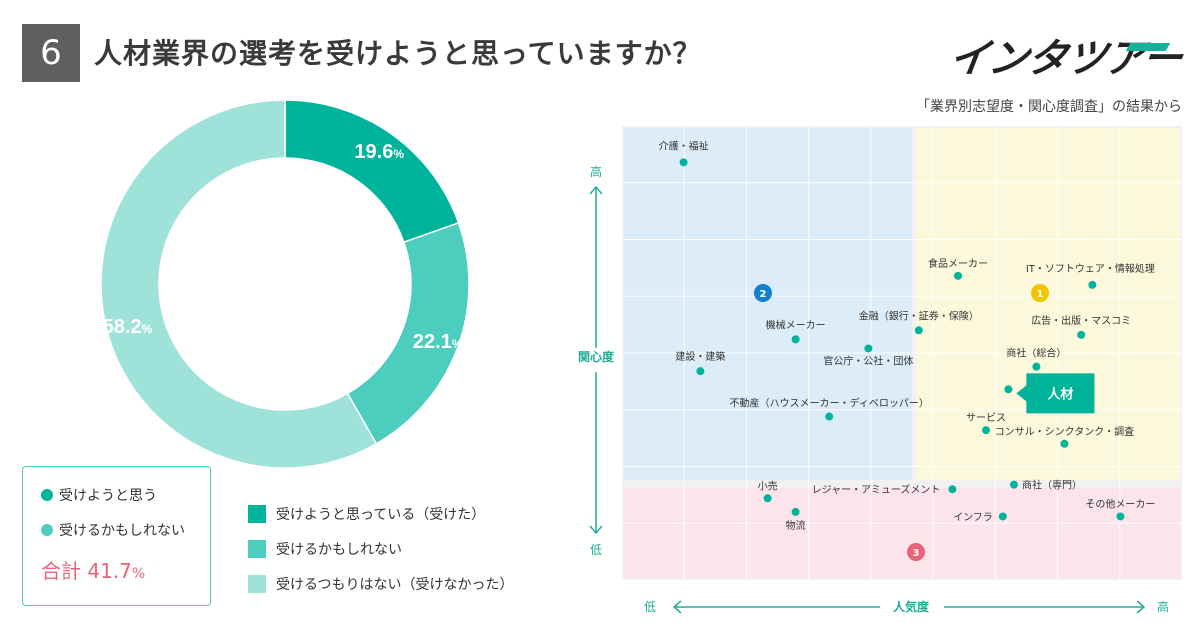 This screenshot has width=1200, height=628. Describe the element at coordinates (109, 571) in the screenshot. I see `summary-total-value: 41.7` at that location.